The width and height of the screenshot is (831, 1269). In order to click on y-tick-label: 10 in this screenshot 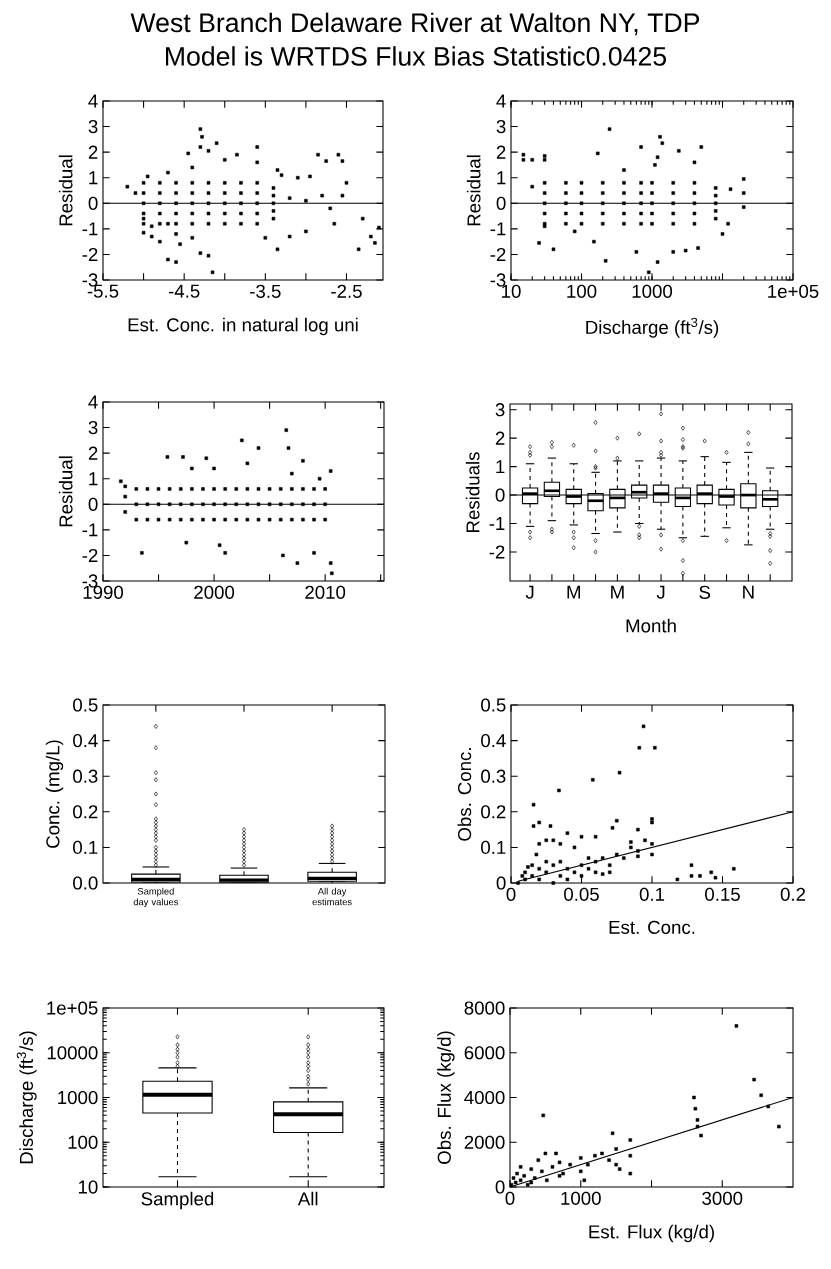, I will do `click(88, 1187)`.